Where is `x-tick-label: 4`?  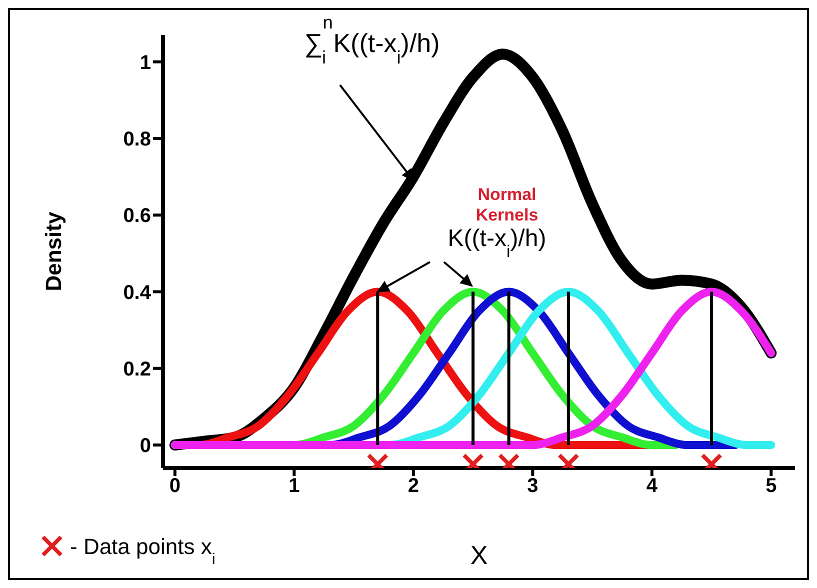 x-tick-label: 4 is located at coordinates (652, 486).